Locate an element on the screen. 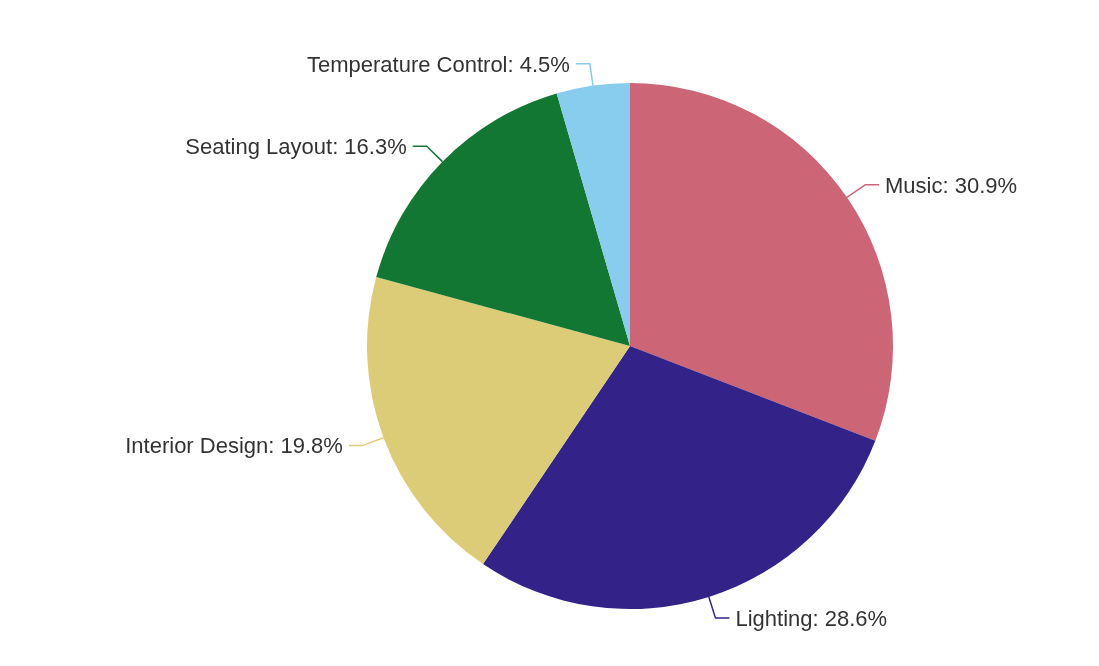  slice-label: Temperature Control: 4.5% is located at coordinates (438, 64).